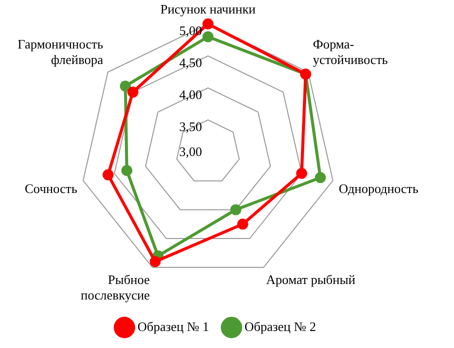 This screenshot has width=454, height=348. Describe the element at coordinates (280, 326) in the screenshot. I see `legend-label: Образец № 2` at that location.